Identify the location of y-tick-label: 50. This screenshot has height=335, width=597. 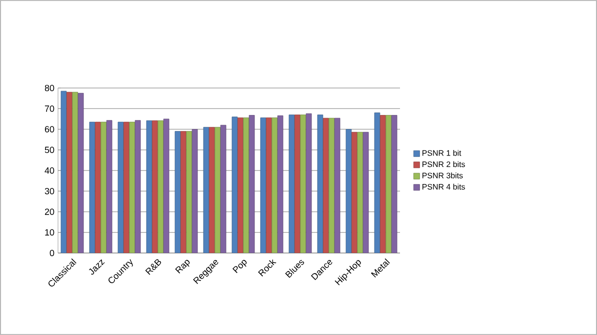
(49, 150).